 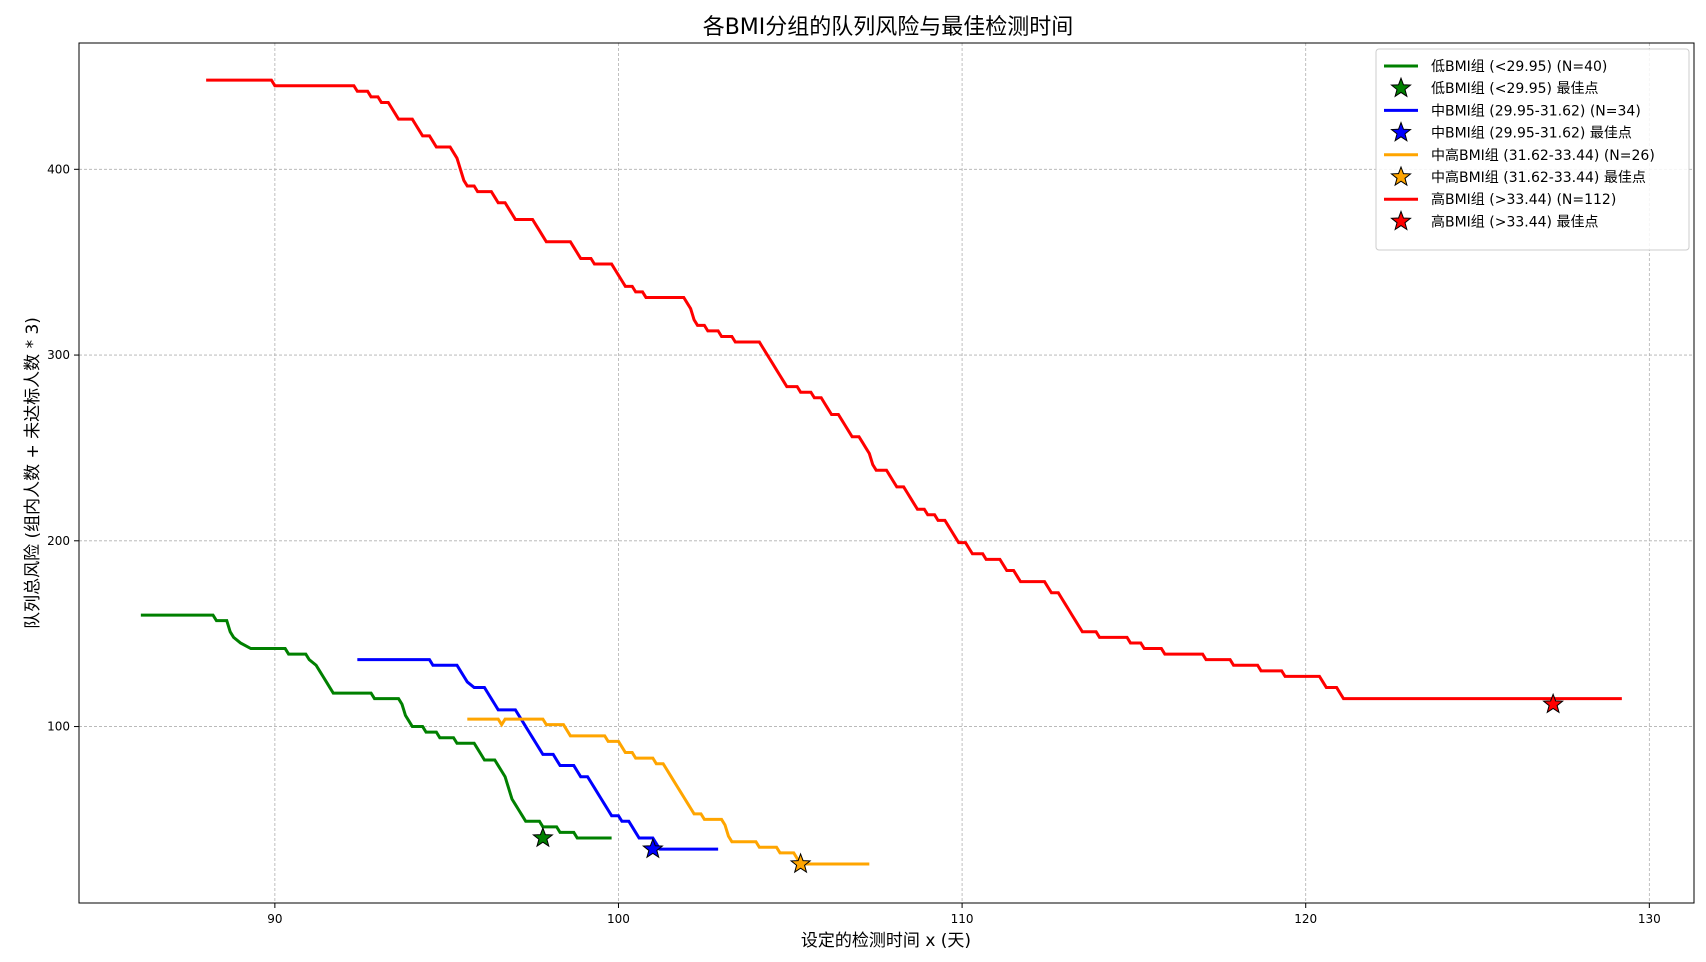 What do you see at coordinates (886, 941) in the screenshot?
I see `x-axis-label: 设定的检测时间 x (天)` at bounding box center [886, 941].